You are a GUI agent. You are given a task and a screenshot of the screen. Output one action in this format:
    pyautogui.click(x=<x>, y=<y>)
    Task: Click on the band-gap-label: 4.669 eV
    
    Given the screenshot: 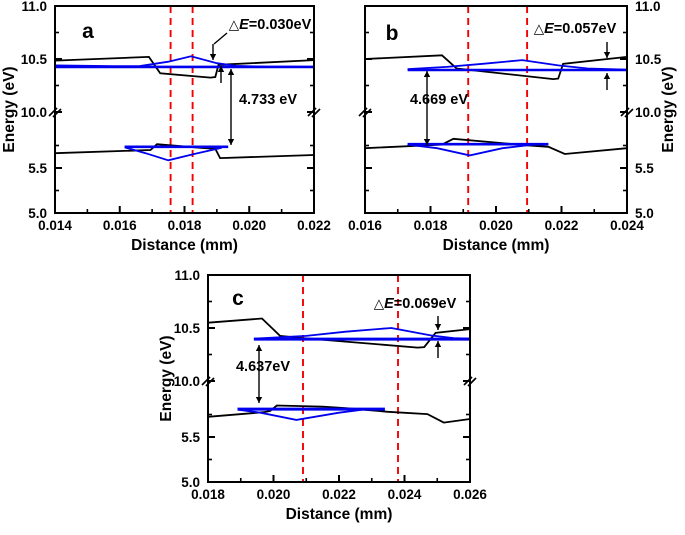 What is the action you would take?
    pyautogui.click(x=439, y=100)
    